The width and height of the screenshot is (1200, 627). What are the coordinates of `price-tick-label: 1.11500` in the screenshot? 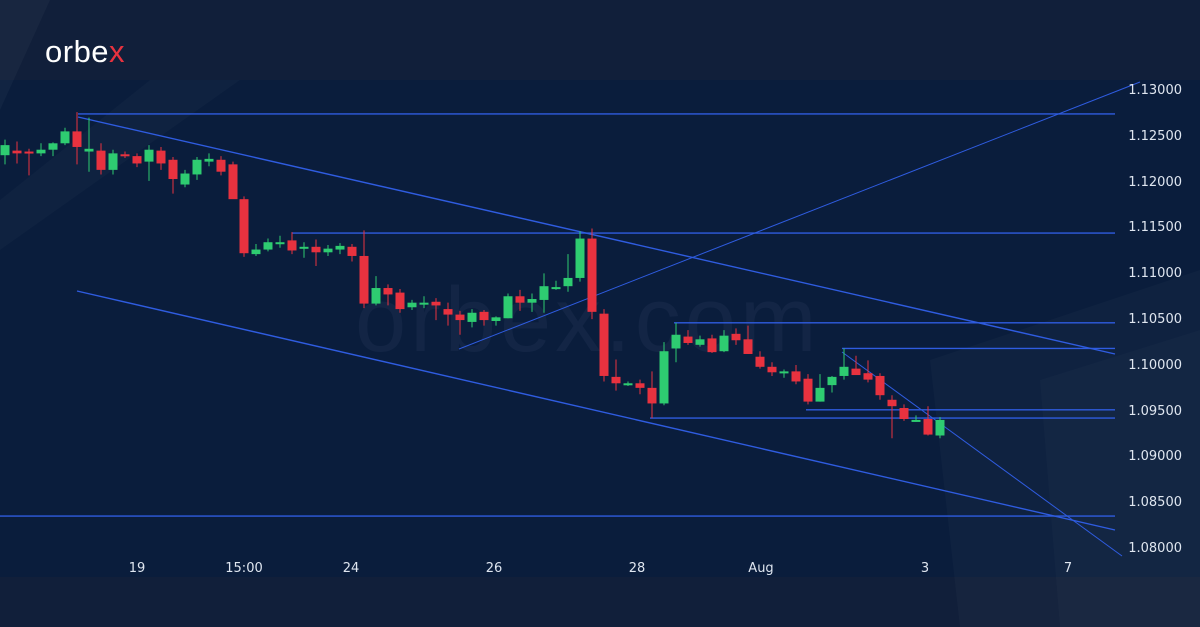 It's located at (1155, 228).